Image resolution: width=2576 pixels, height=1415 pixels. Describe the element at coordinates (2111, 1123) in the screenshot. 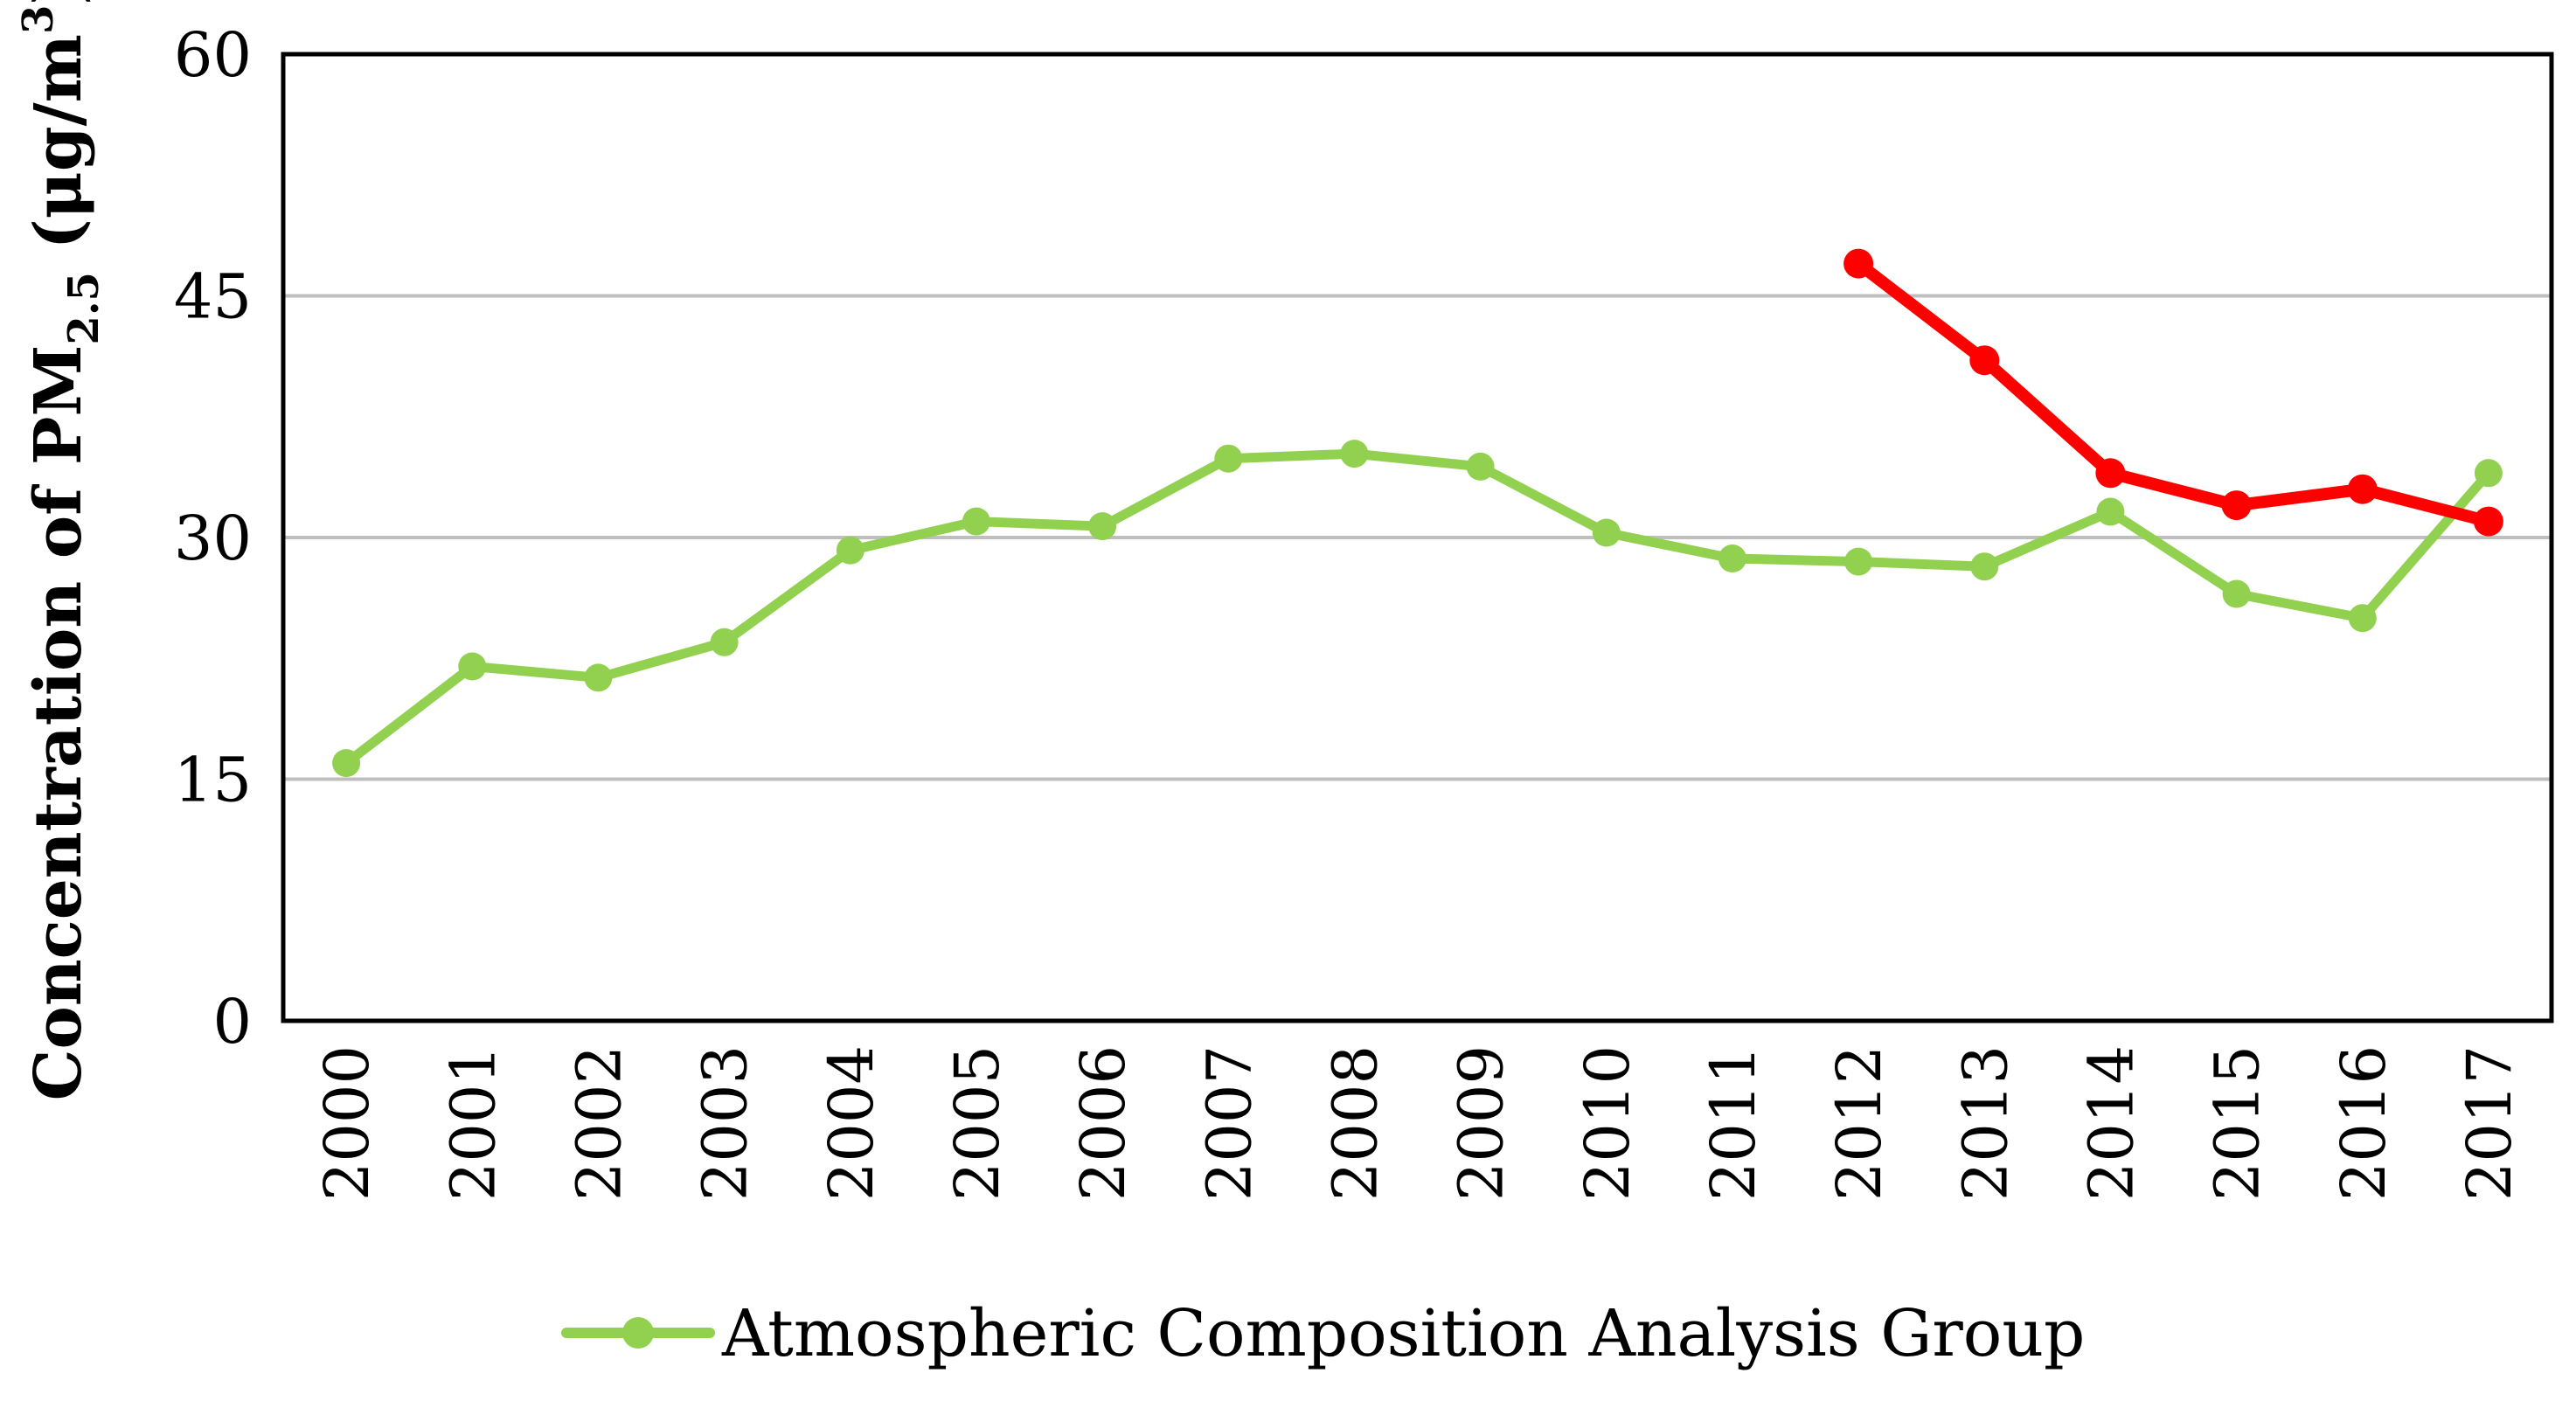

I see `x-tick-label: 2014` at that location.